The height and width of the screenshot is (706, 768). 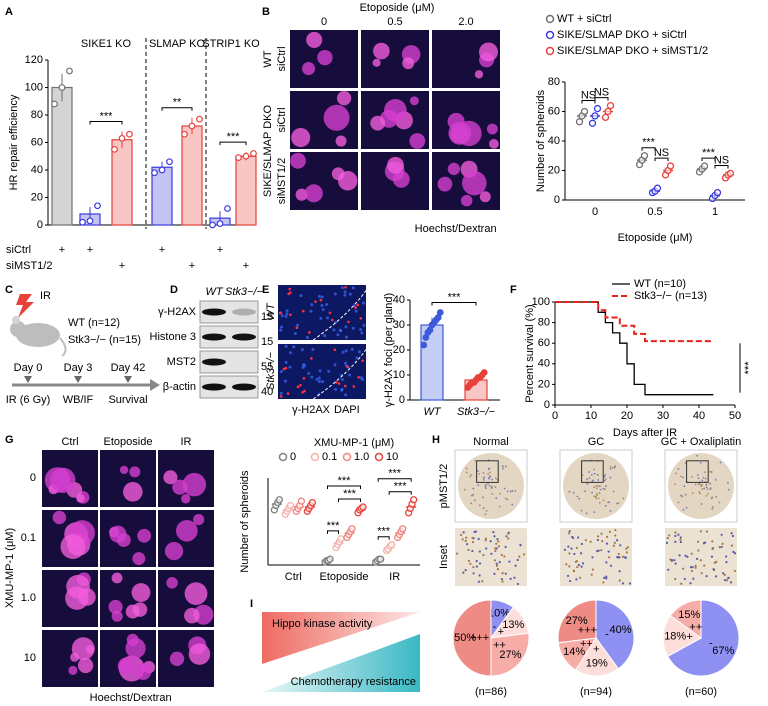 I want to click on row-label: 0.1, so click(x=28, y=538).